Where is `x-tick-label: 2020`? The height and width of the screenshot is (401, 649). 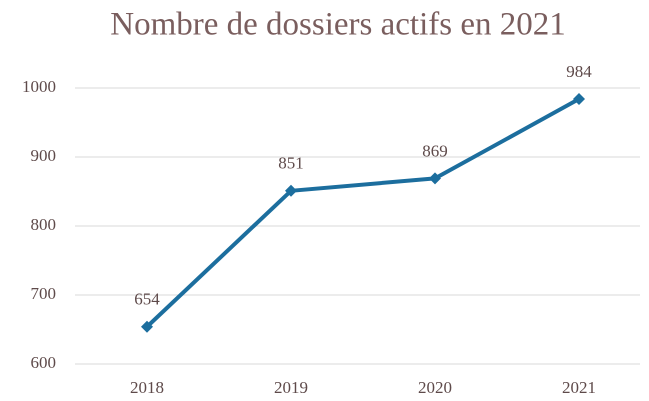
x-tick-label: 2020 is located at coordinates (435, 387).